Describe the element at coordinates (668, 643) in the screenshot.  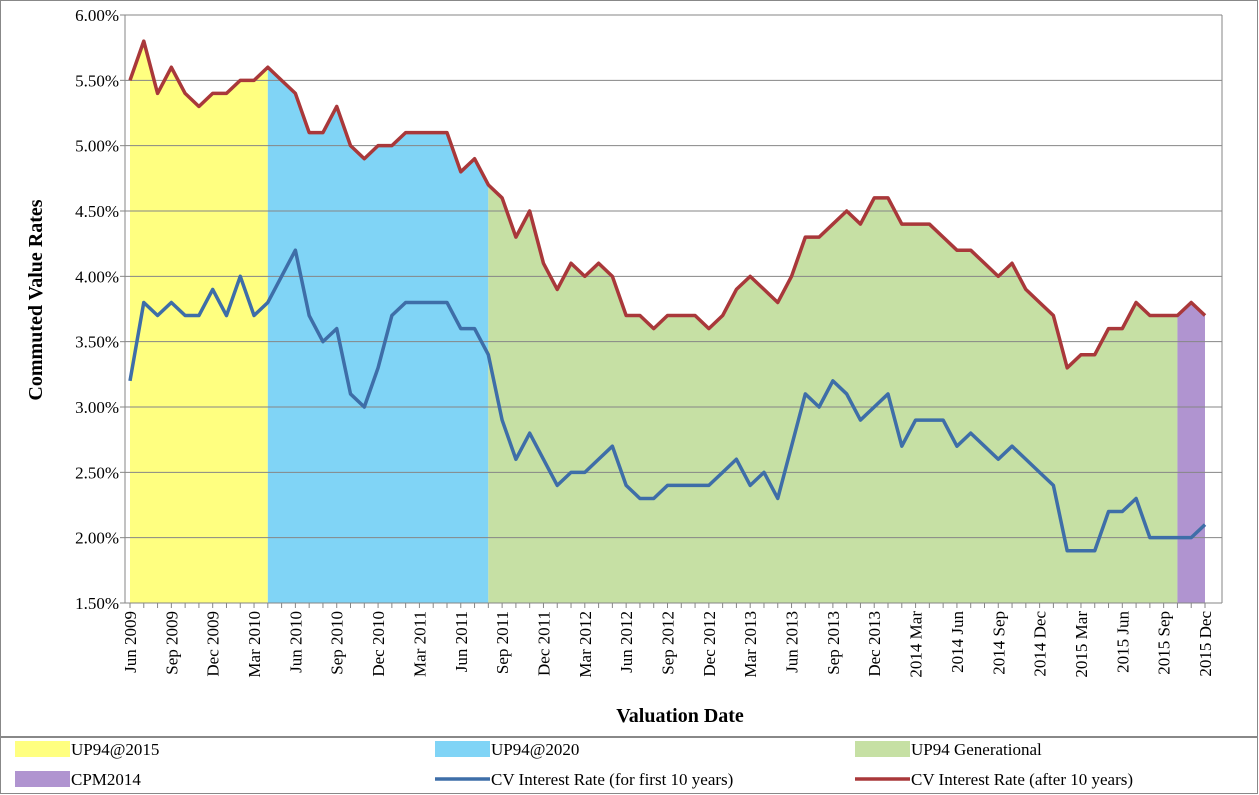
I see `x-tick-label: Sep 2012` at that location.